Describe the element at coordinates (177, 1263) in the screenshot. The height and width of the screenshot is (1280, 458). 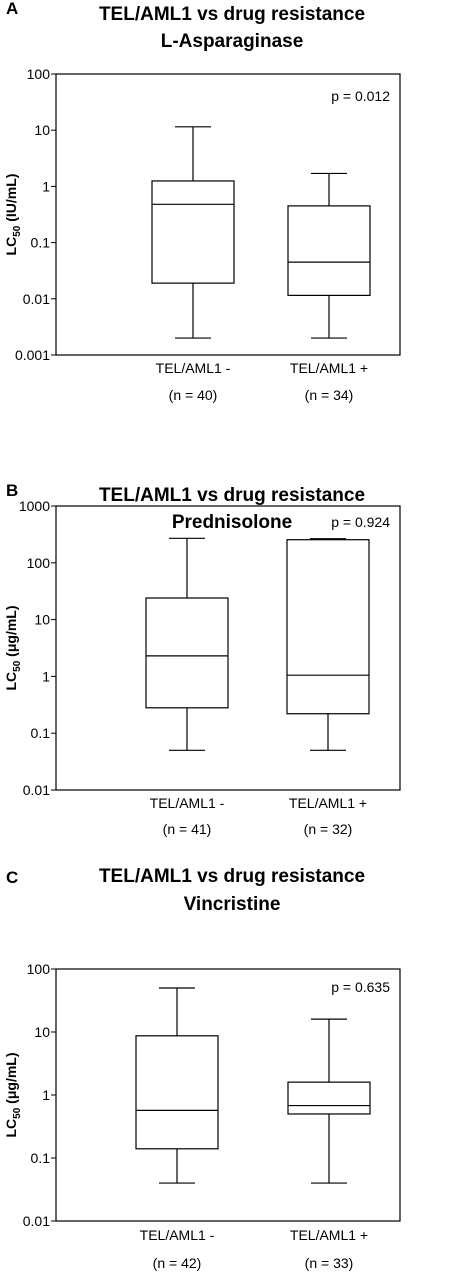
I see `x-category-n: (n = 42)` at that location.